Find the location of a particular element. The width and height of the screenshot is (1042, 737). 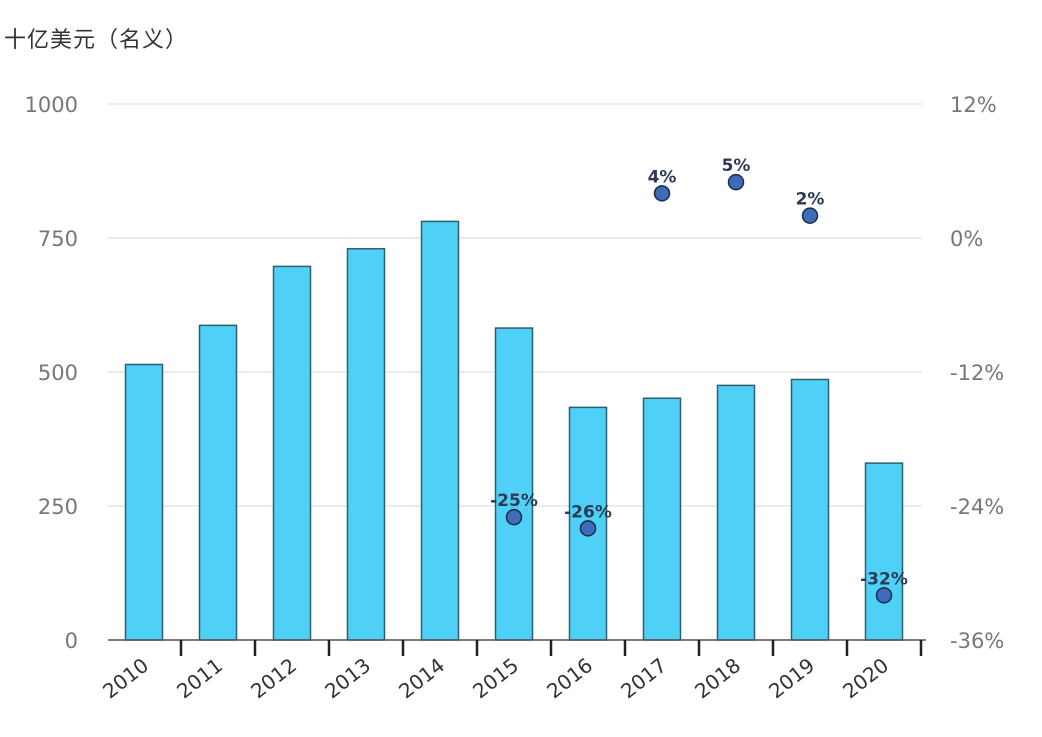

x-tick-label: 2019 is located at coordinates (791, 678).